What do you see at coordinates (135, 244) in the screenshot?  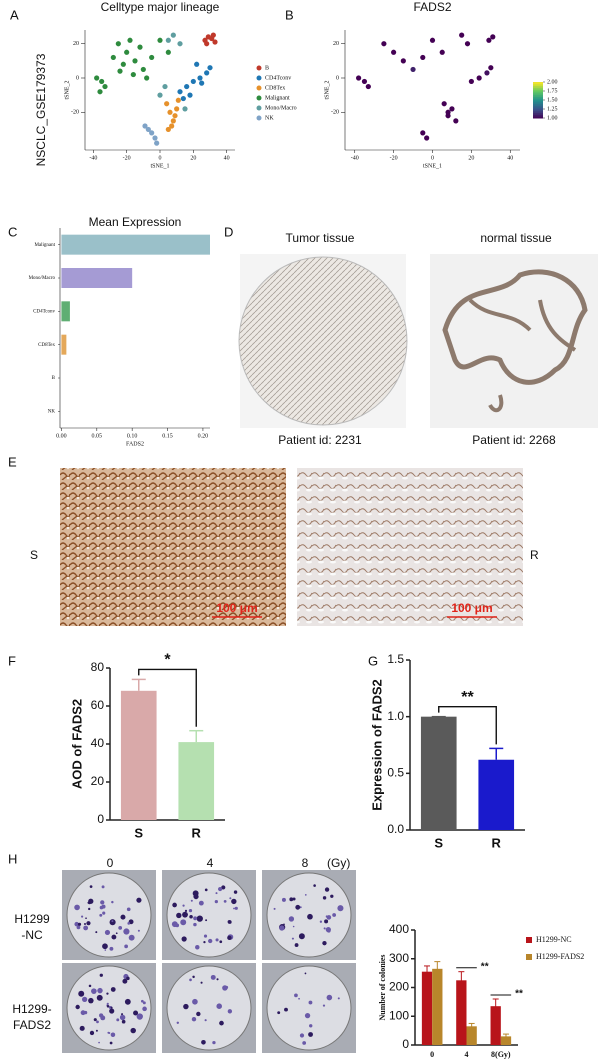 I see `bar` at bounding box center [135, 244].